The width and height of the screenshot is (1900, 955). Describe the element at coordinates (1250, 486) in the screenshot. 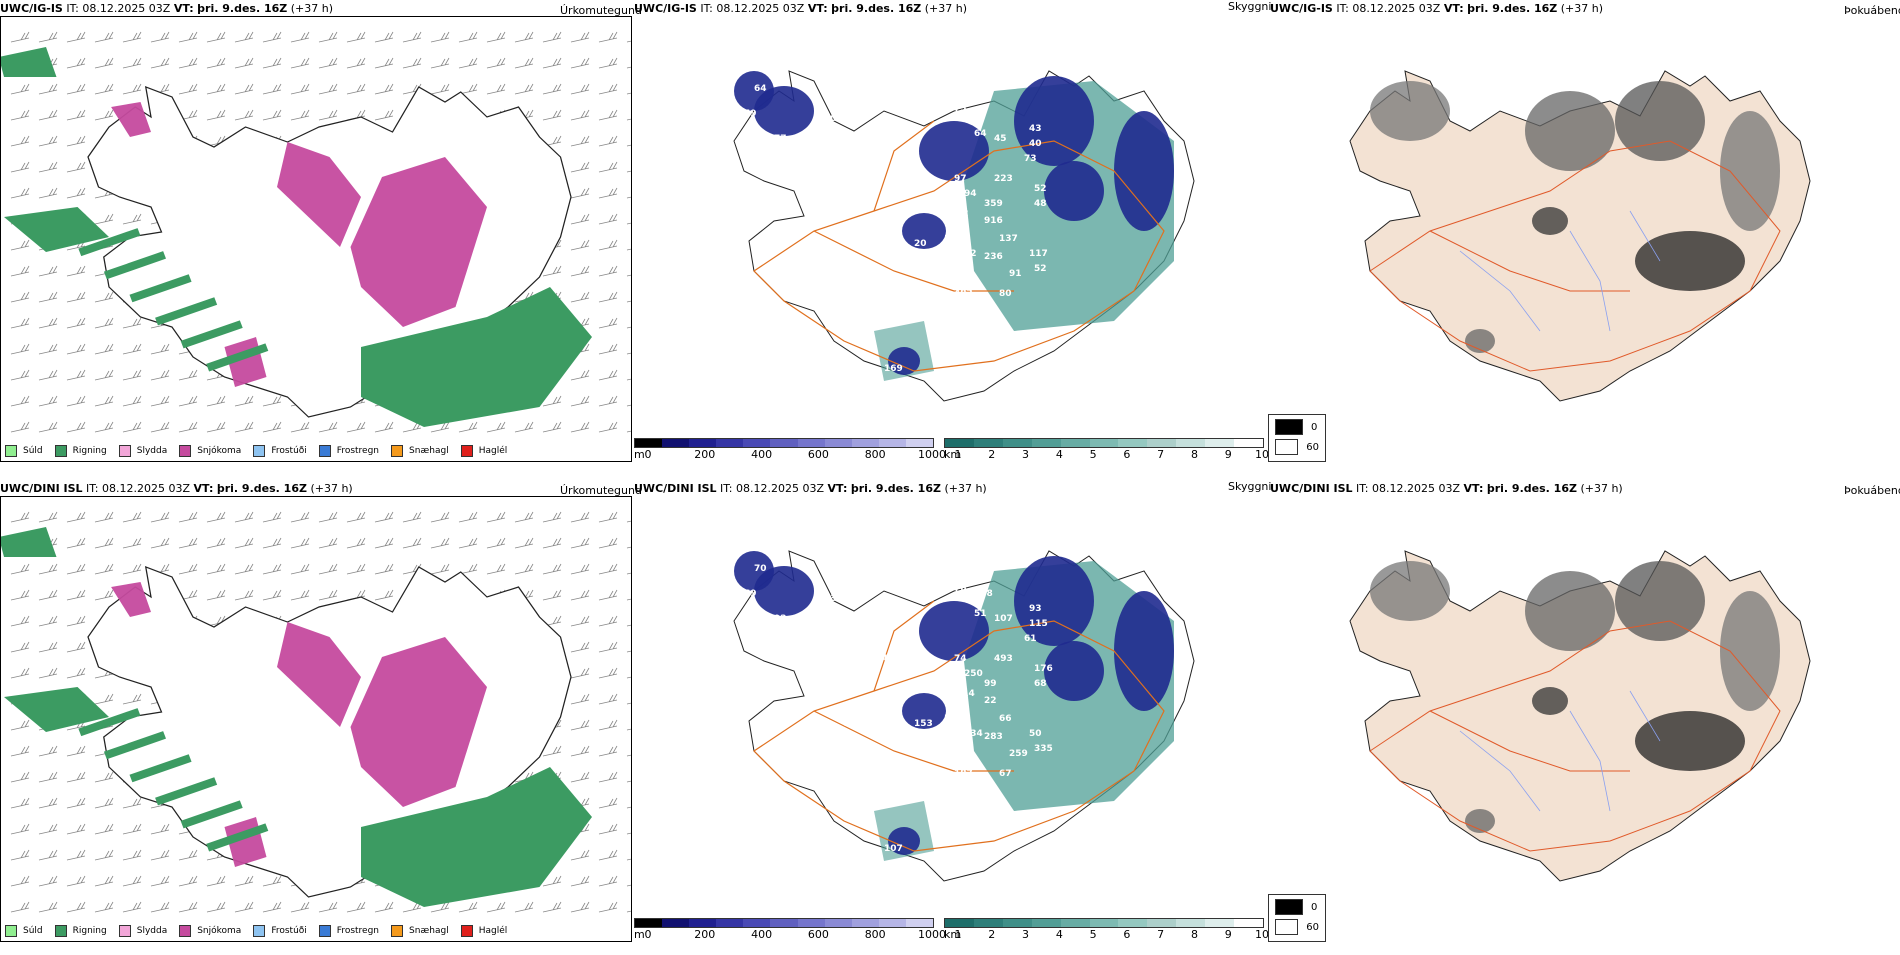

I see `panel-title-visibility: Skyggni` at that location.